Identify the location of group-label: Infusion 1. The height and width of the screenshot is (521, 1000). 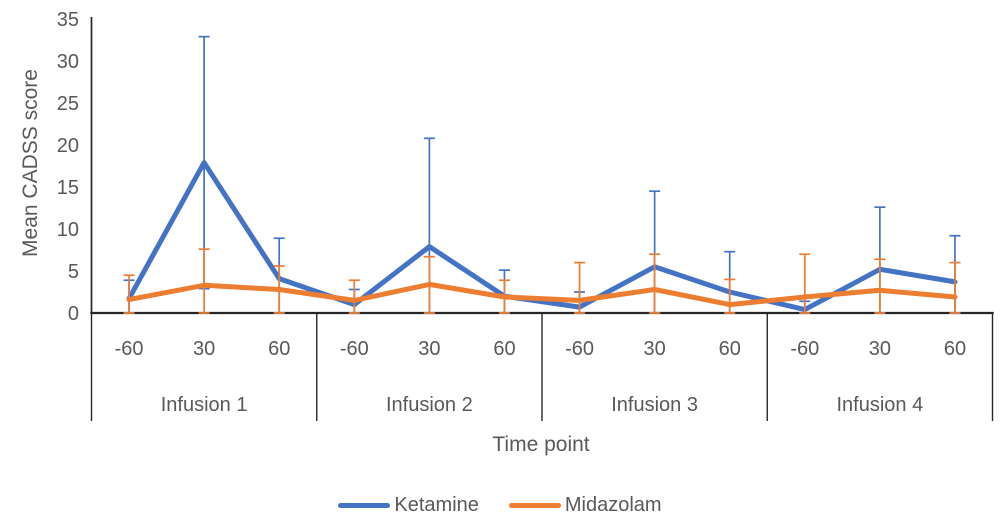
(204, 405).